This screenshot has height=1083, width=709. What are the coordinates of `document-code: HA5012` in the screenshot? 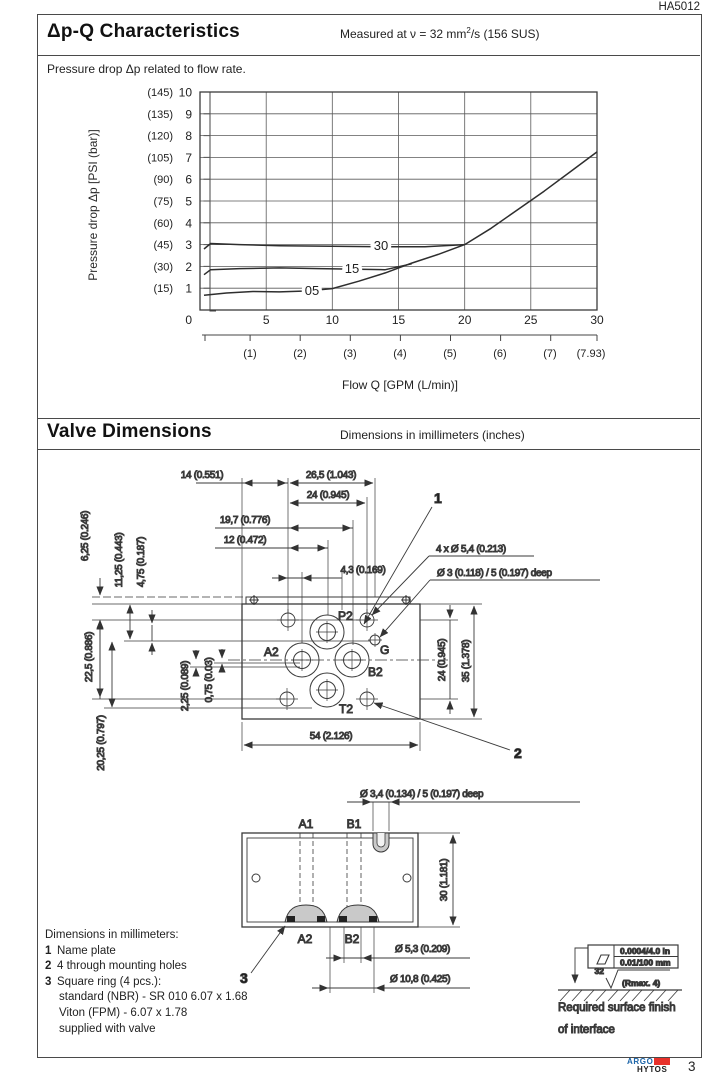 It's located at (679, 7).